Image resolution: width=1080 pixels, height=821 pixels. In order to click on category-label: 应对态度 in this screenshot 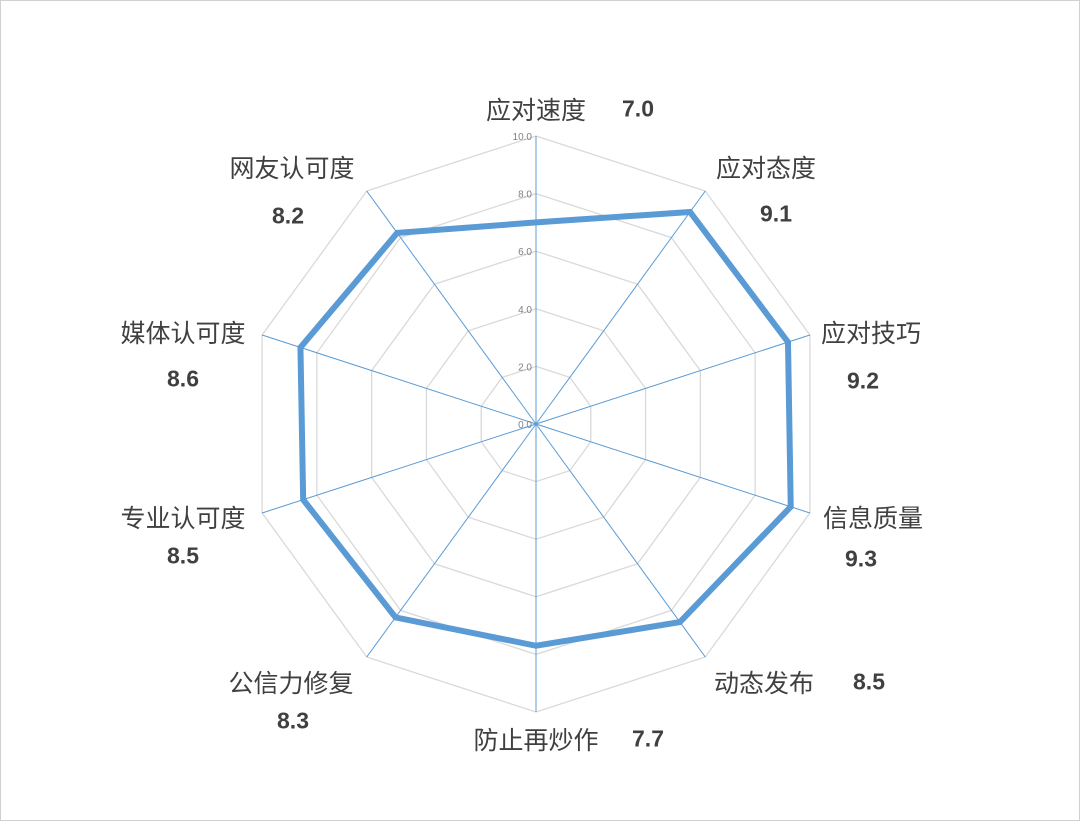, I will do `click(766, 168)`.